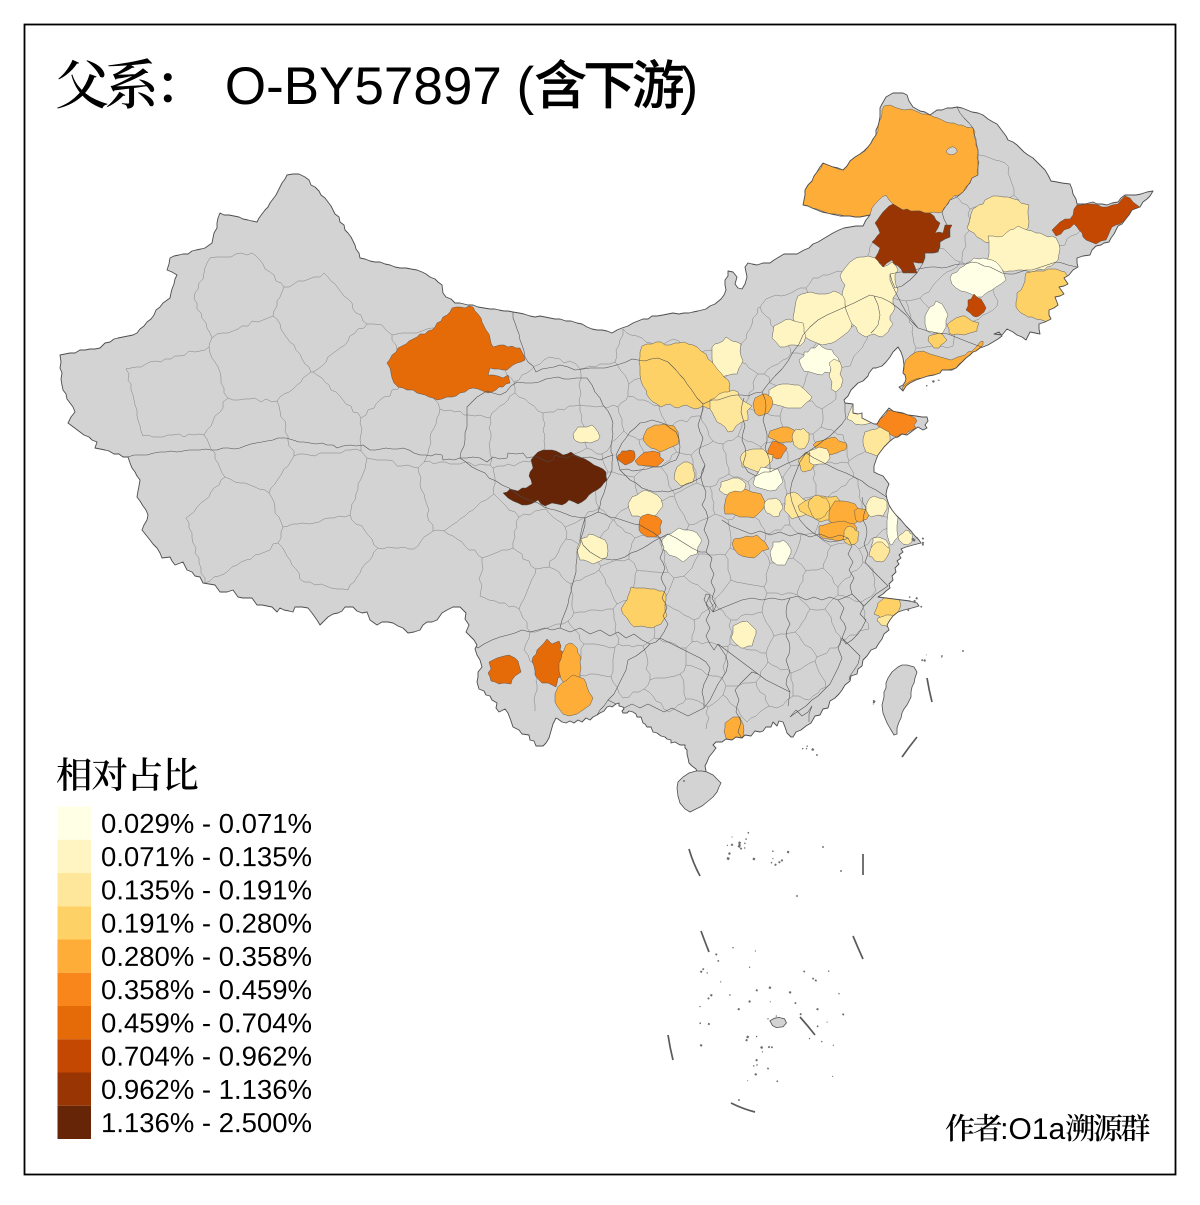 The width and height of the screenshot is (1200, 1205). What do you see at coordinates (976, 305) in the screenshot?
I see `region-liaoyuan` at bounding box center [976, 305].